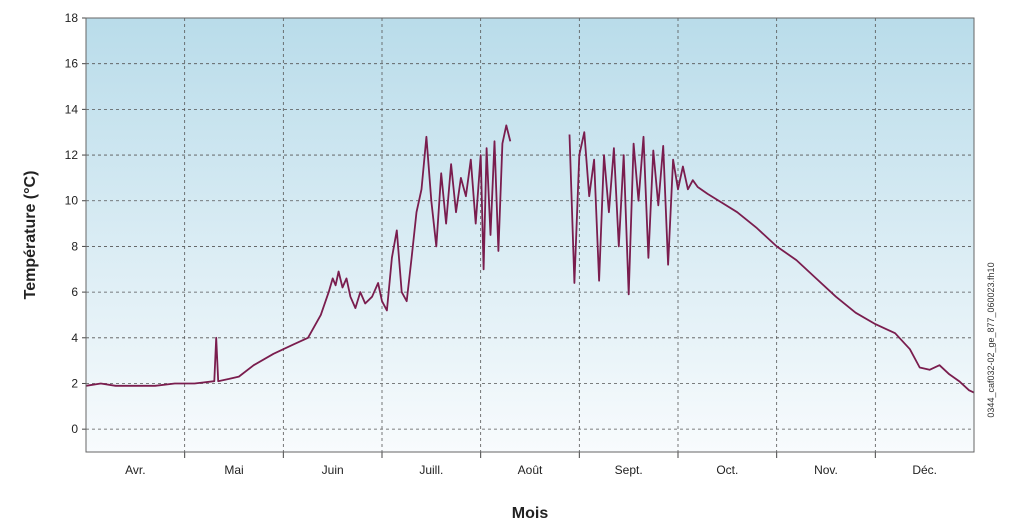 This screenshot has height=526, width=1021. I want to click on x-tick-label: Nov., so click(826, 470).